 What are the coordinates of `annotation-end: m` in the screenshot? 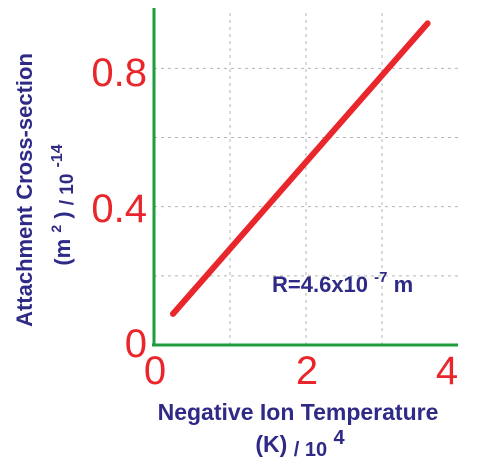 It's located at (404, 284).